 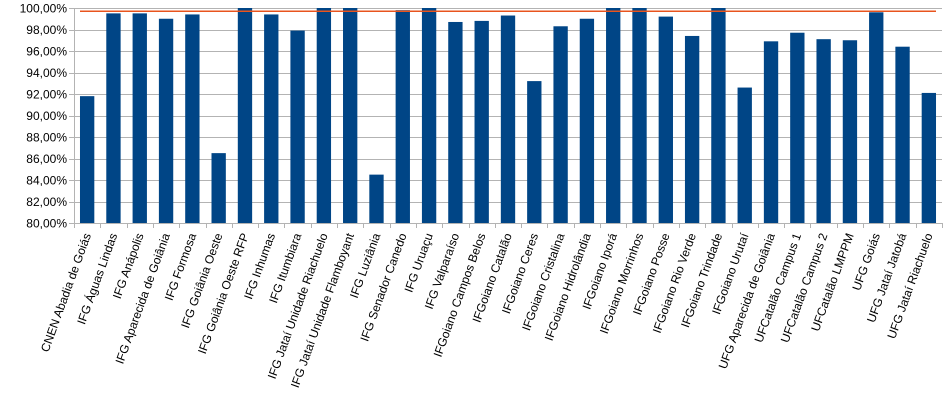 What do you see at coordinates (46, 95) in the screenshot?
I see `y-tick-label: 92,00%` at bounding box center [46, 95].